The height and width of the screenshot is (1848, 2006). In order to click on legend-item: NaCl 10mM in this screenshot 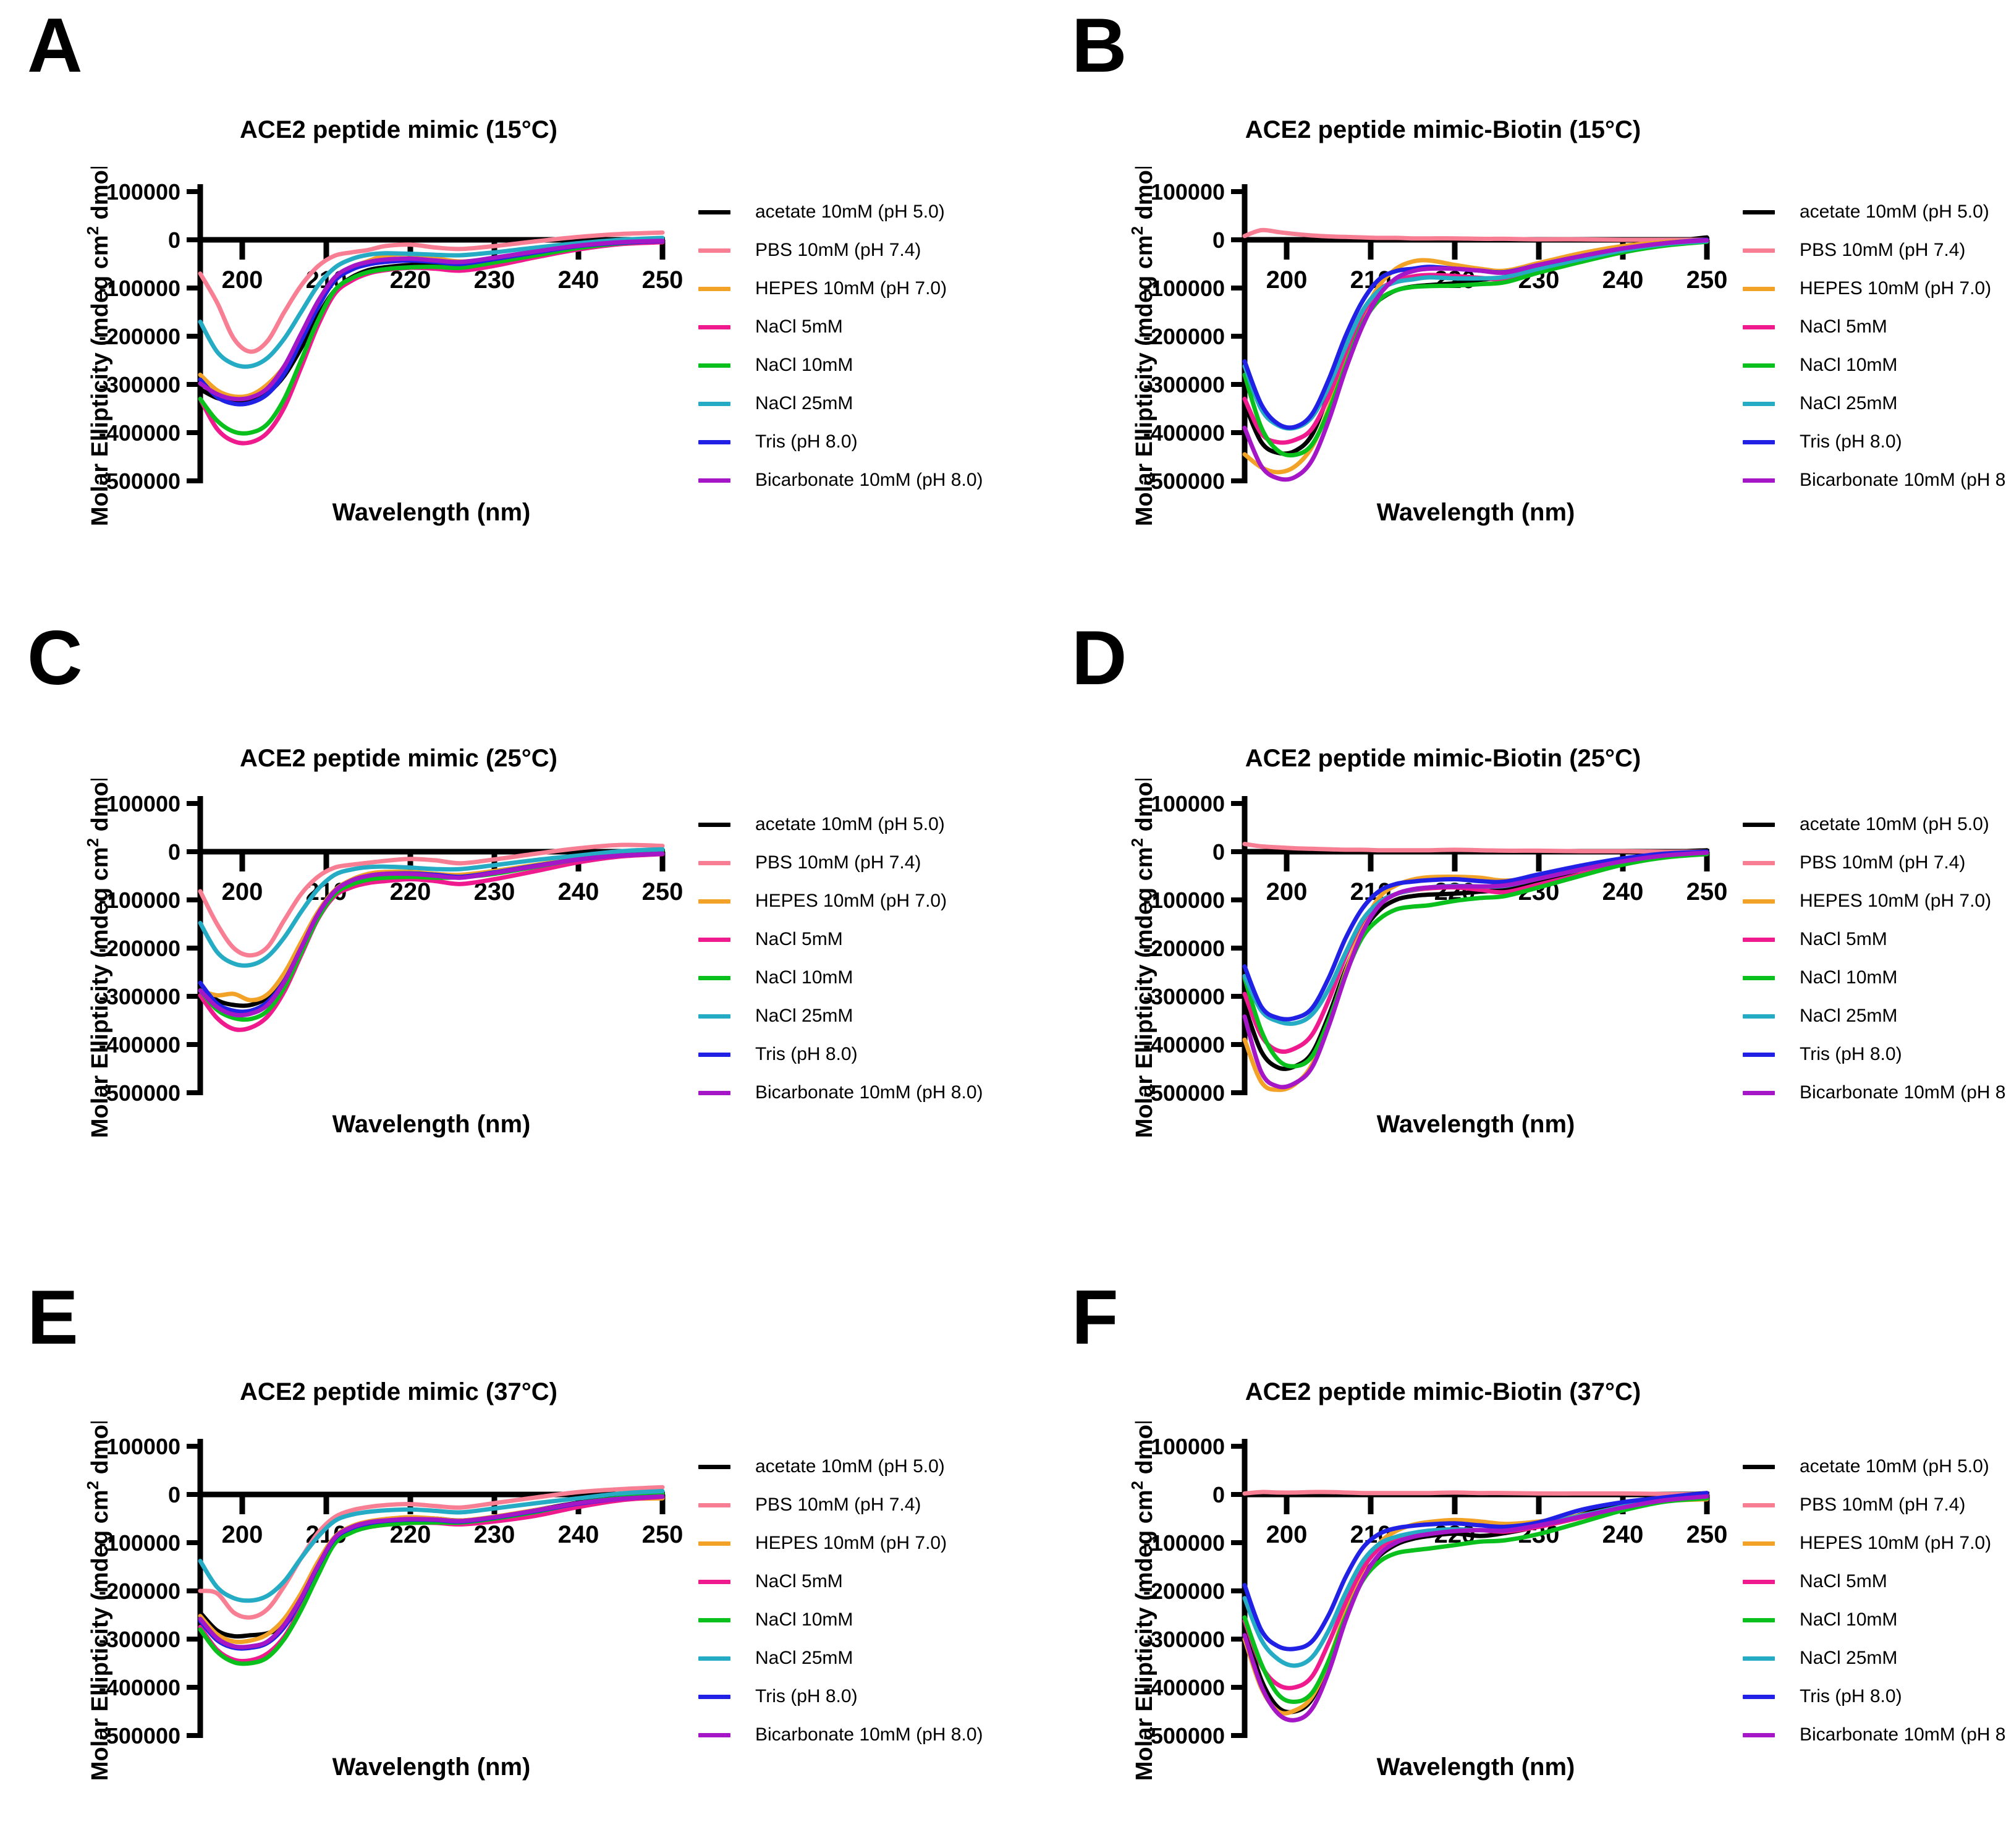, I will do `click(1874, 1620)`.